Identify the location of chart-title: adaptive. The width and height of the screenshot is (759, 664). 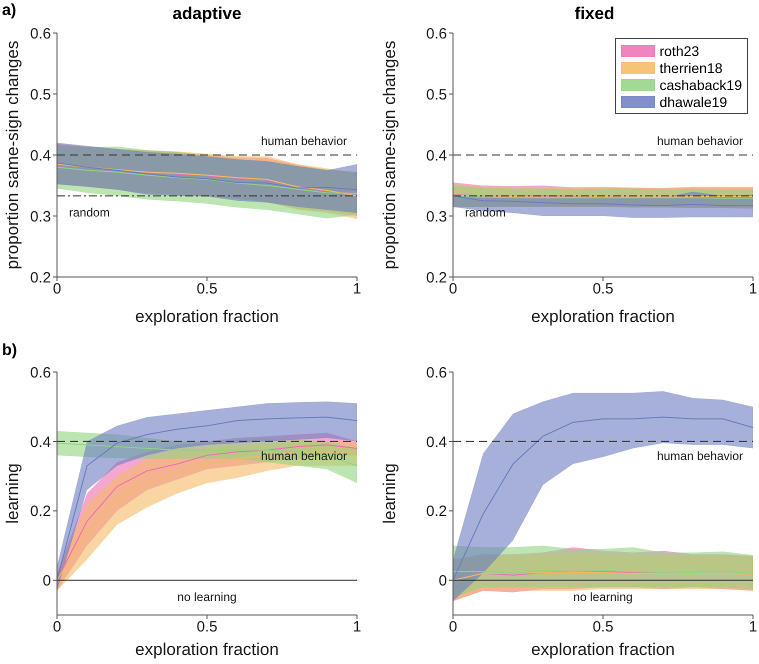
(207, 14).